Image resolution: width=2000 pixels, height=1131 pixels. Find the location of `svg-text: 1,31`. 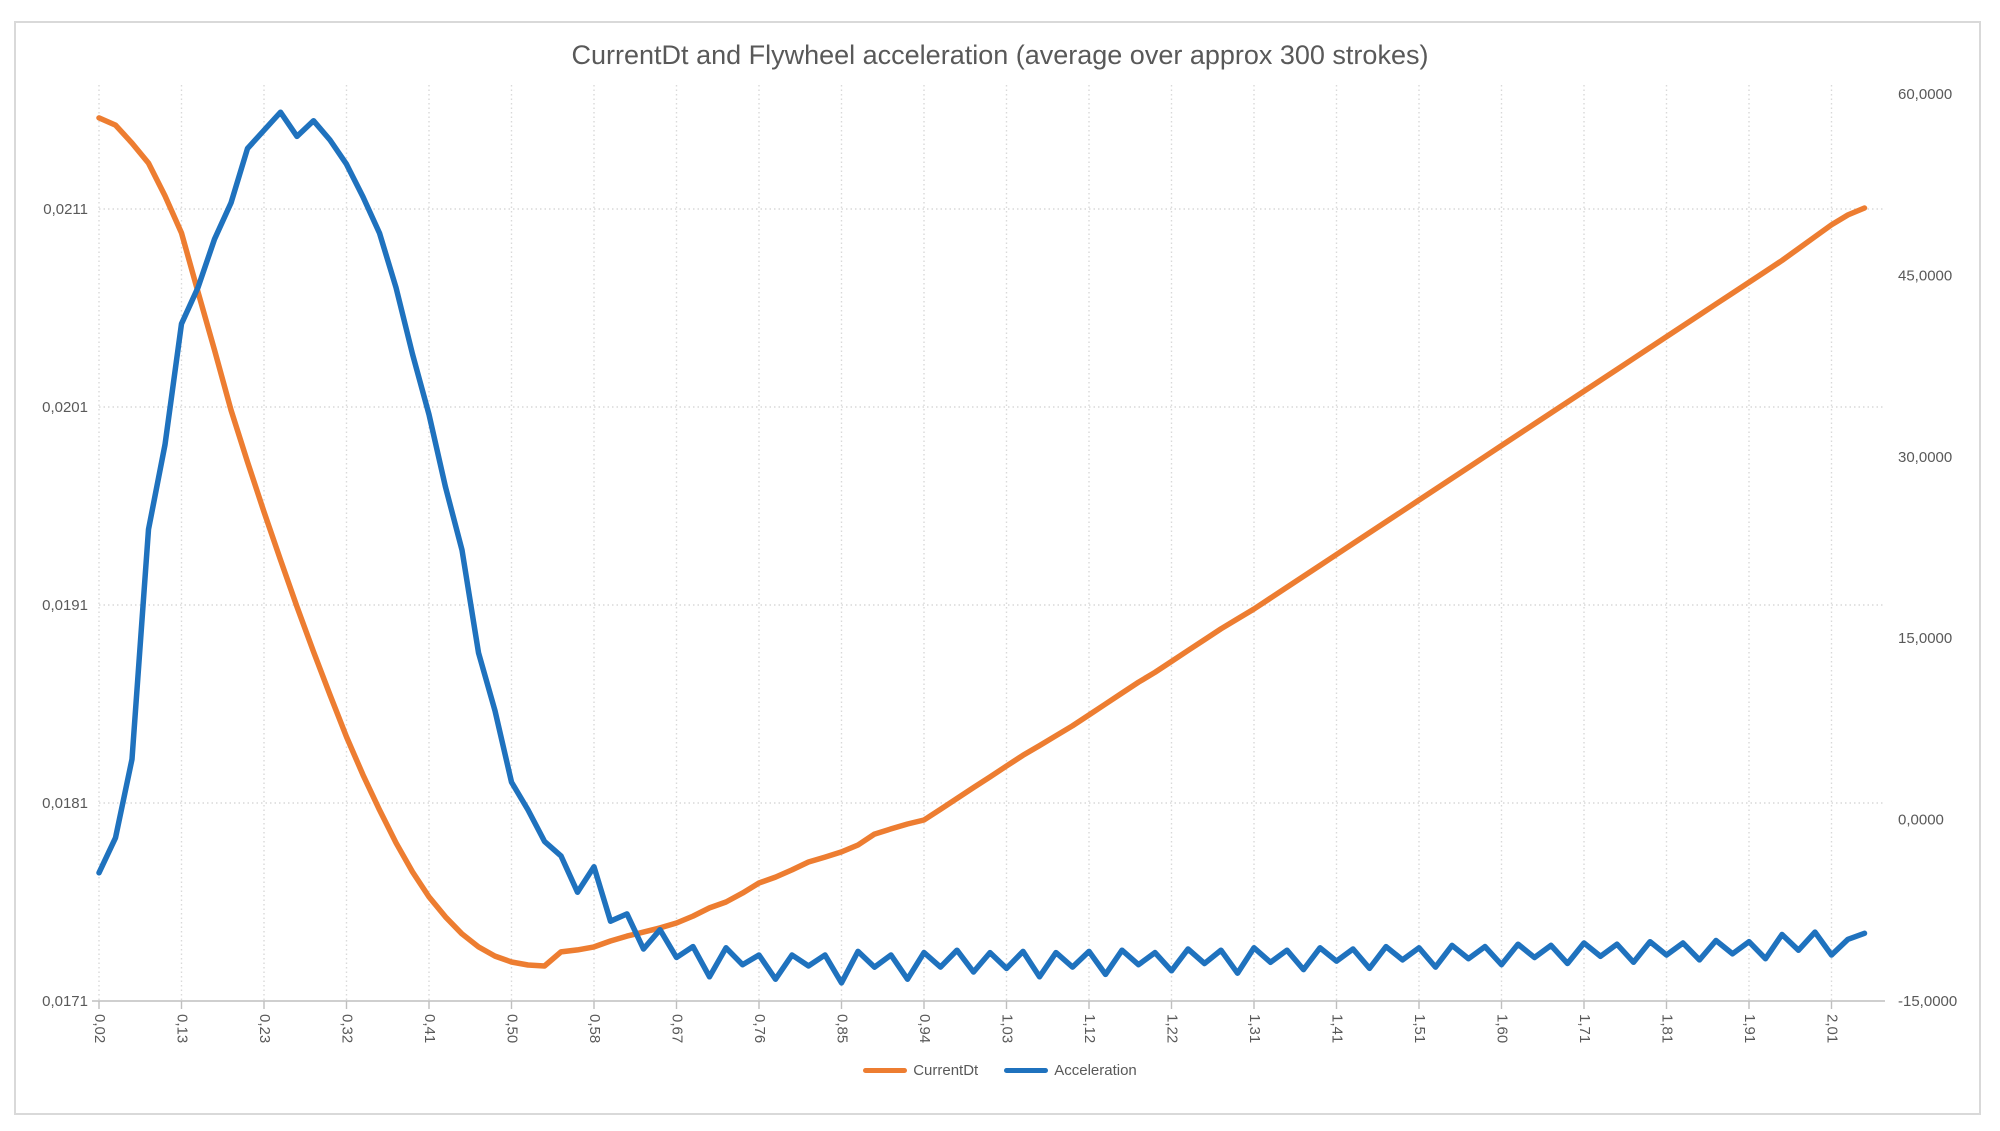

svg-text: 1,31 is located at coordinates (1254, 1028).